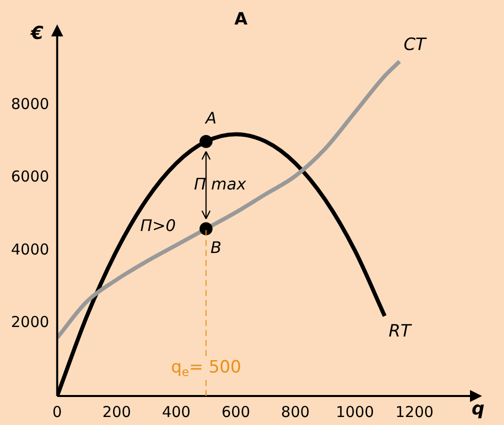 Image resolution: width=504 pixels, height=425 pixels. Describe the element at coordinates (478, 409) in the screenshot. I see `x-axis-title: q` at that location.